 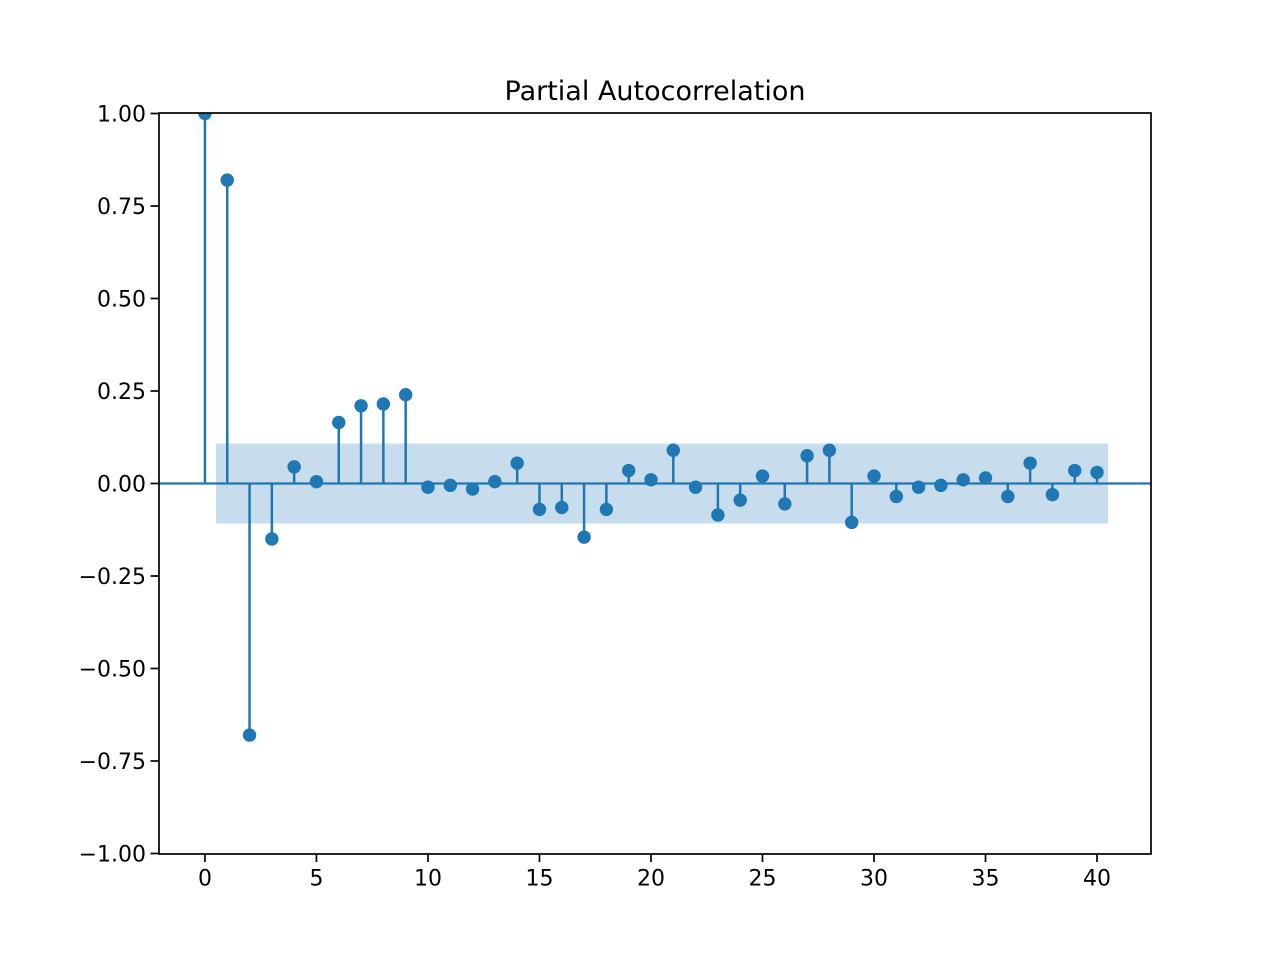 I want to click on x-tick-label-0: 0, so click(x=205, y=879).